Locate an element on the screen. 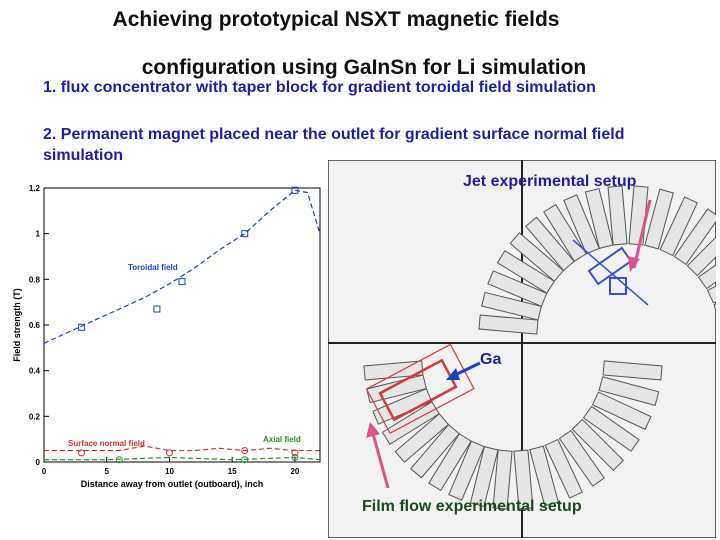  x-tick-label: 10 is located at coordinates (169, 471).